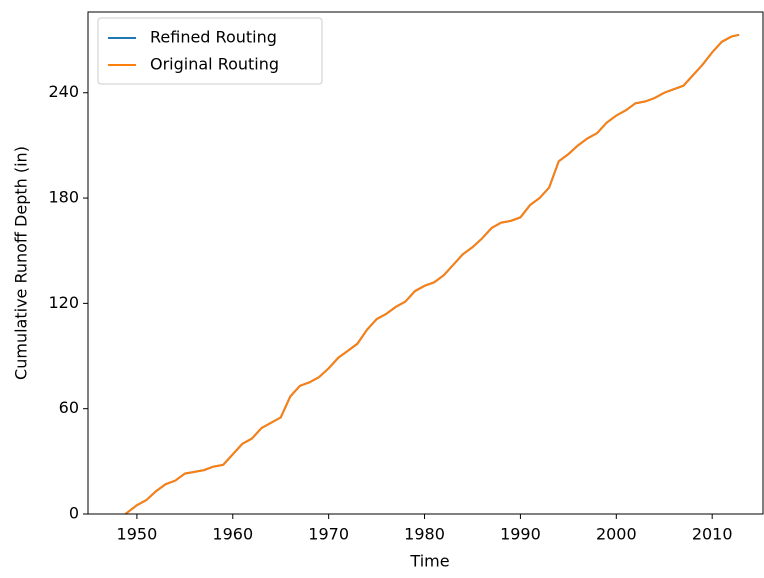 This screenshot has width=764, height=578. I want to click on y-tick-label: 180, so click(63, 197).